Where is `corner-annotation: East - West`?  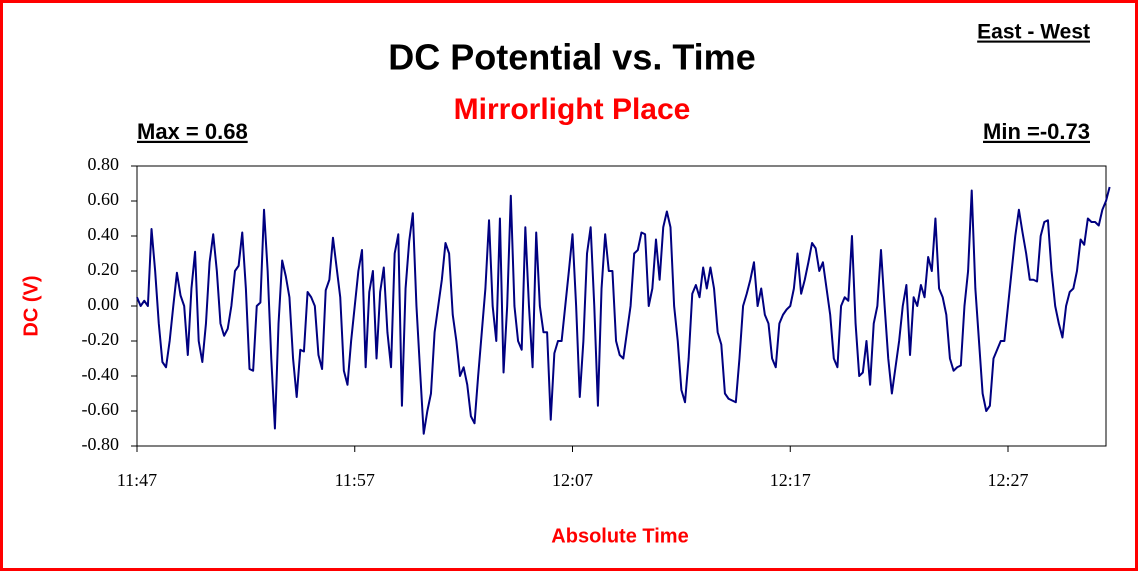
corner-annotation: East - West is located at coordinates (1033, 32).